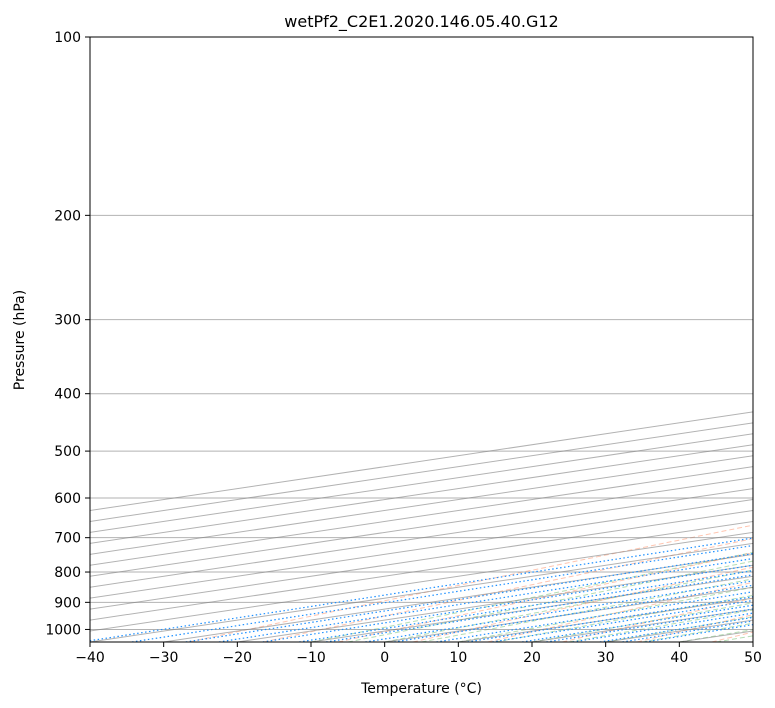 The width and height of the screenshot is (775, 708). I want to click on y-axis-title: Pressure (hPa), so click(20, 340).